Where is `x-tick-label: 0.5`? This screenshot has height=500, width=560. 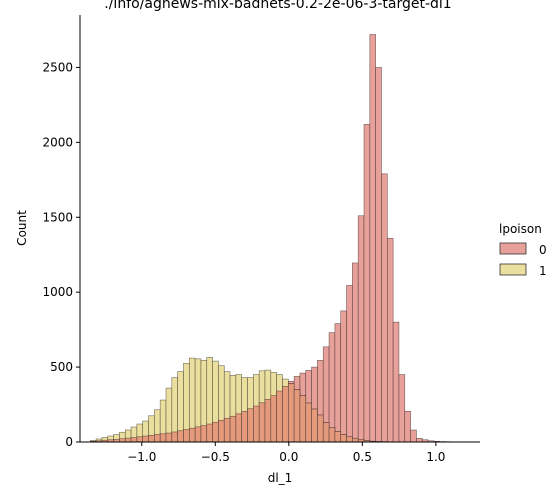
x-tick-label: 0.5 is located at coordinates (362, 457).